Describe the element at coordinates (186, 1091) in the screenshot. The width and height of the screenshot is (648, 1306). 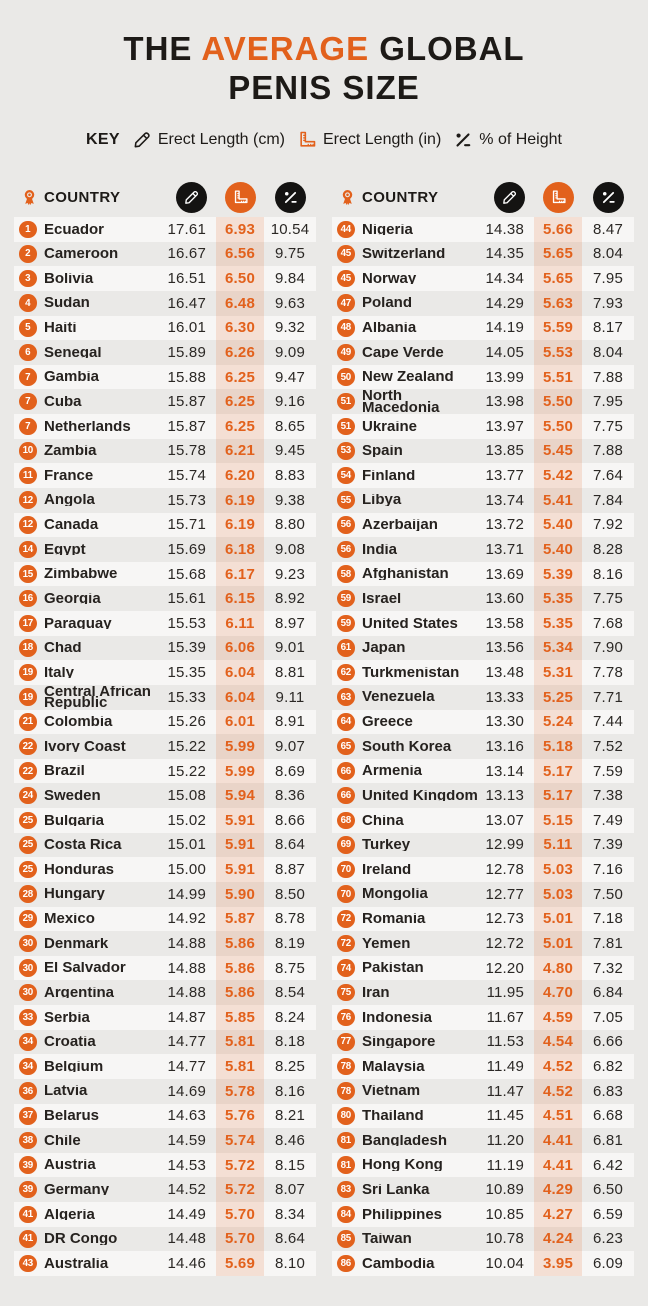
I see `length-cm-value: 14.69` at that location.